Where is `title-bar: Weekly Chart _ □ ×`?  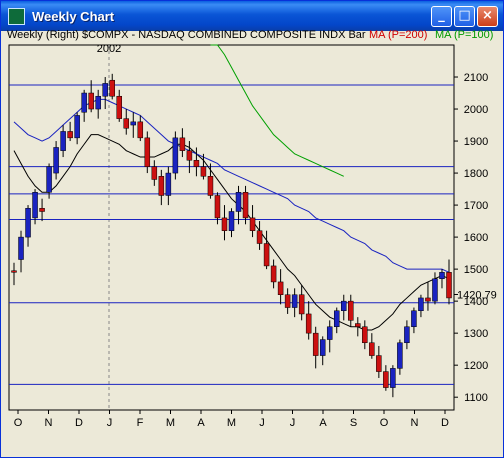
title-bar: Weekly Chart _ □ × is located at coordinates (252, 16).